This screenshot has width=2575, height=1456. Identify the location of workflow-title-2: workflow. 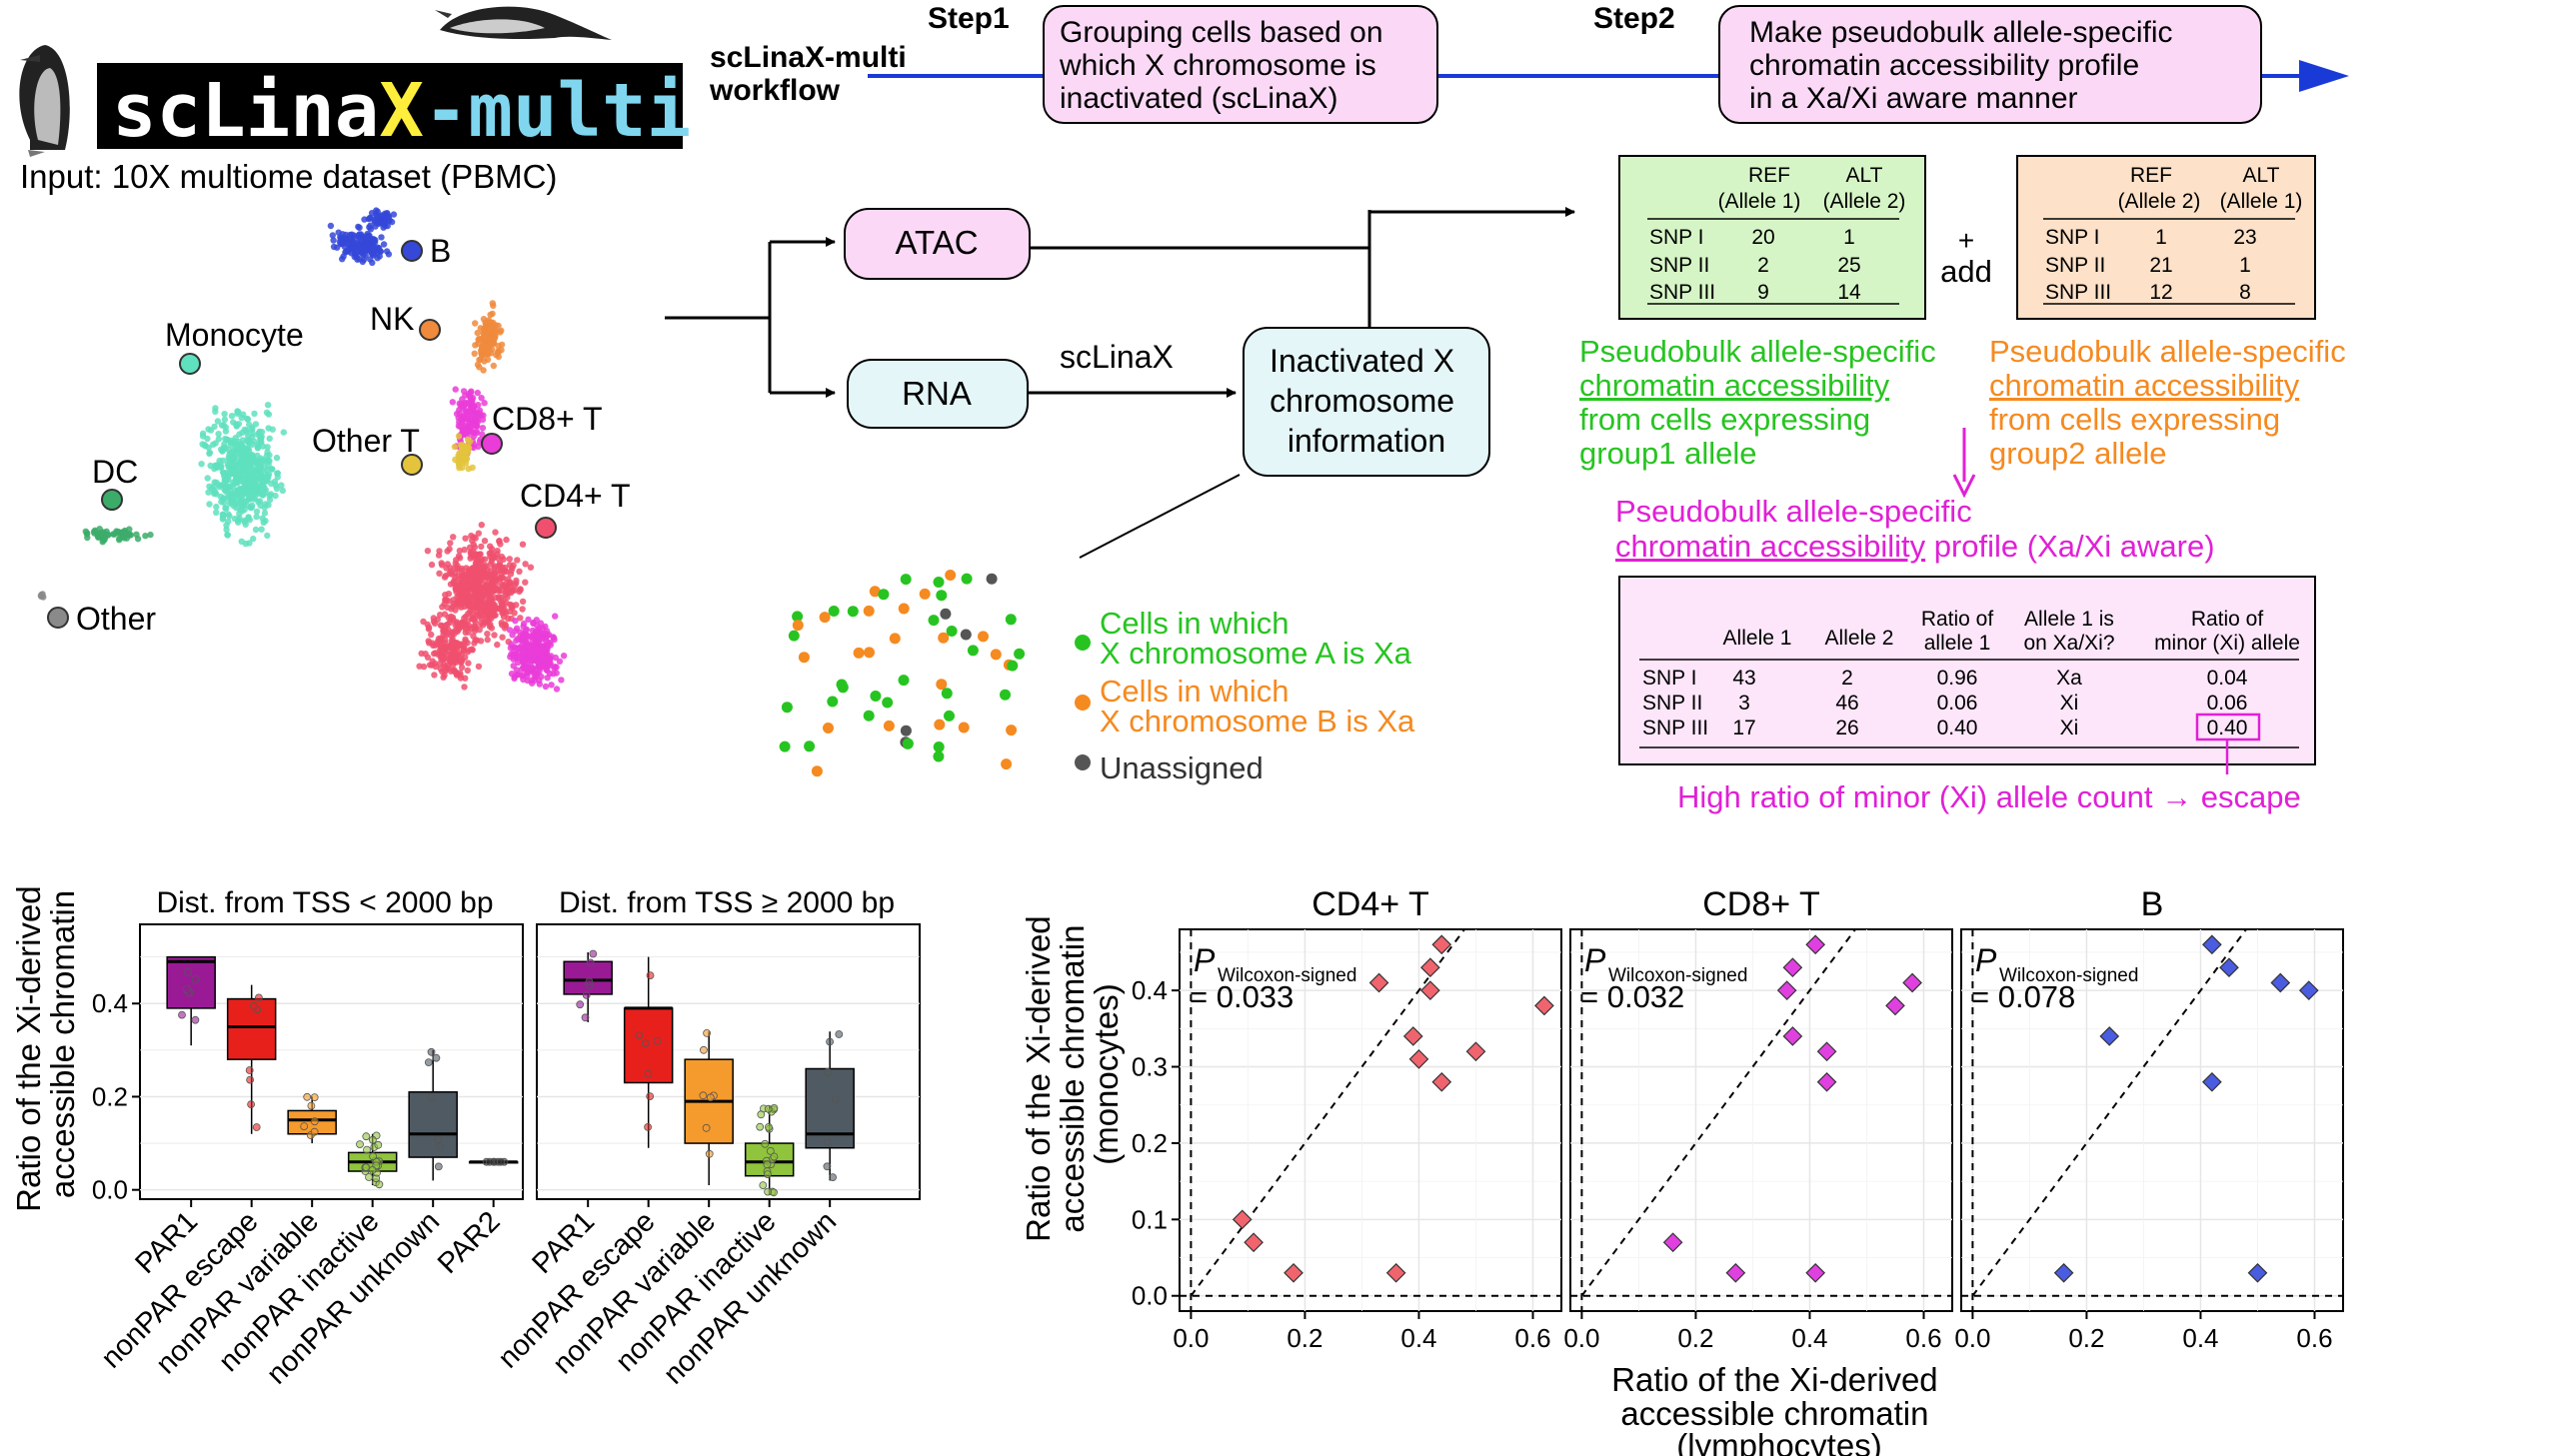
(775, 91).